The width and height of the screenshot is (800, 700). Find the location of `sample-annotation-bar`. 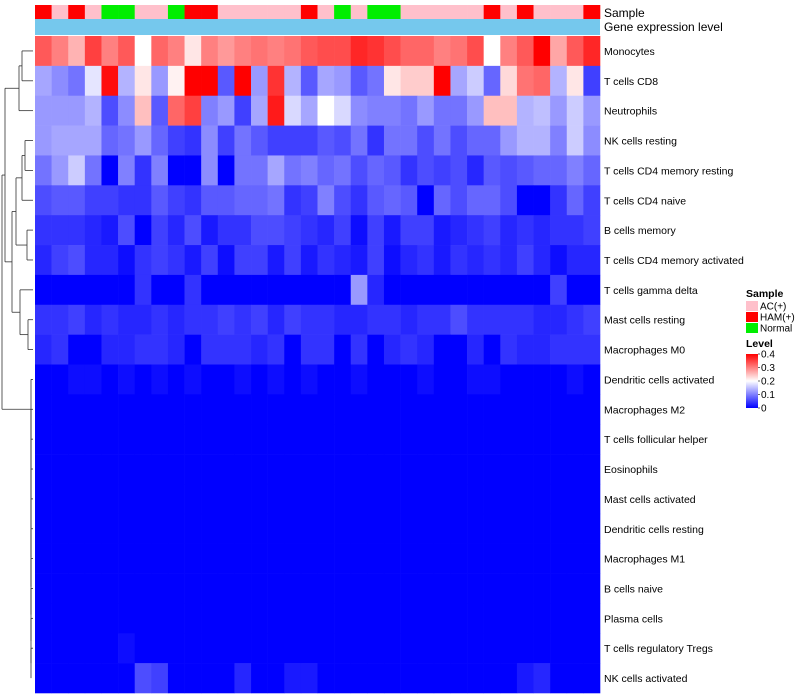

sample-annotation-bar is located at coordinates (318, 12).